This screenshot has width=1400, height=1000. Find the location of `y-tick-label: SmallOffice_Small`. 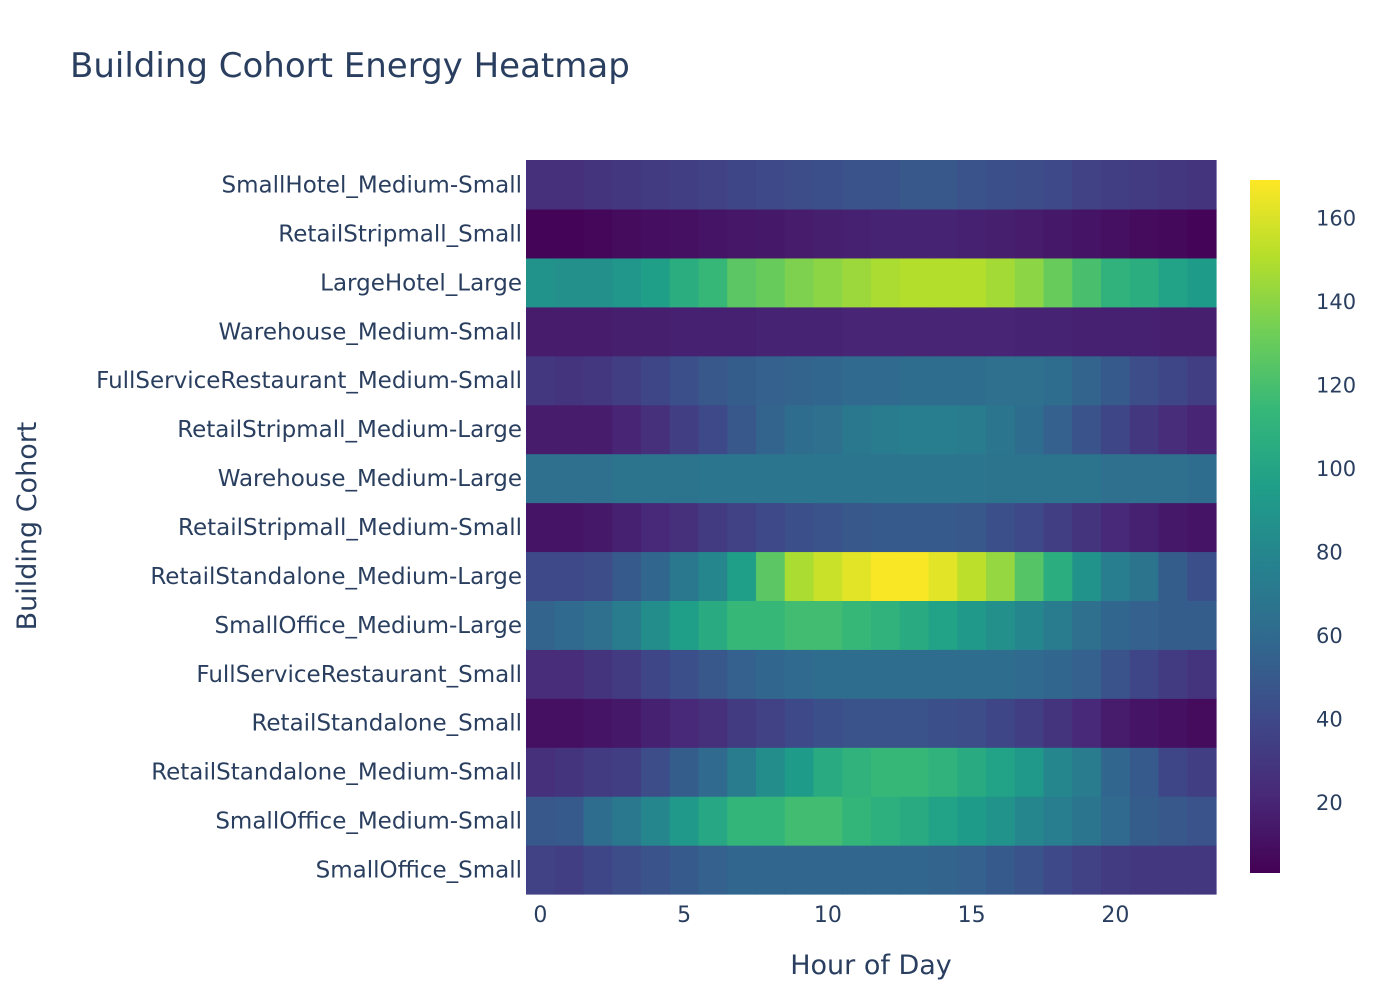

y-tick-label: SmallOffice_Small is located at coordinates (419, 871).